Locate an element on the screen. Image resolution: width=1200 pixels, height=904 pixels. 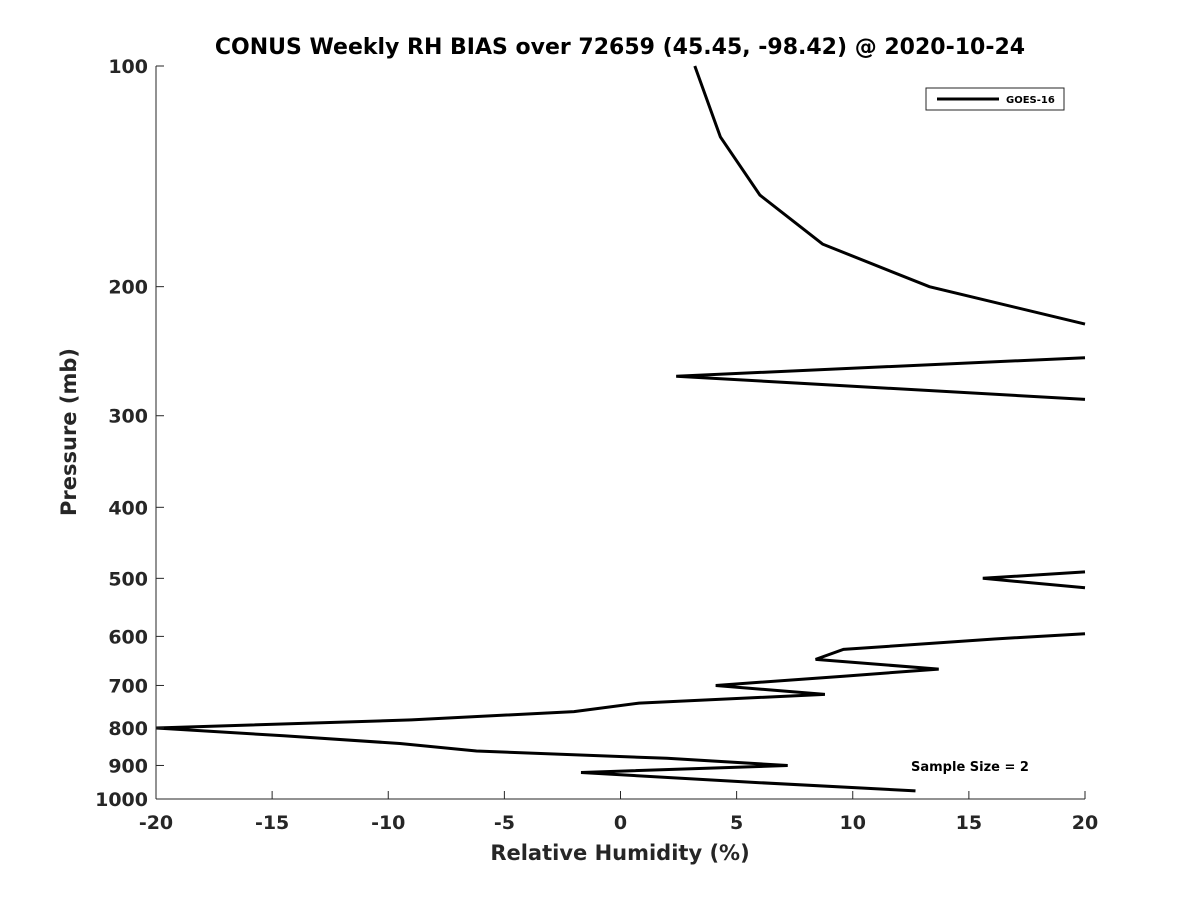
x-tick-label: 15 is located at coordinates (969, 823).